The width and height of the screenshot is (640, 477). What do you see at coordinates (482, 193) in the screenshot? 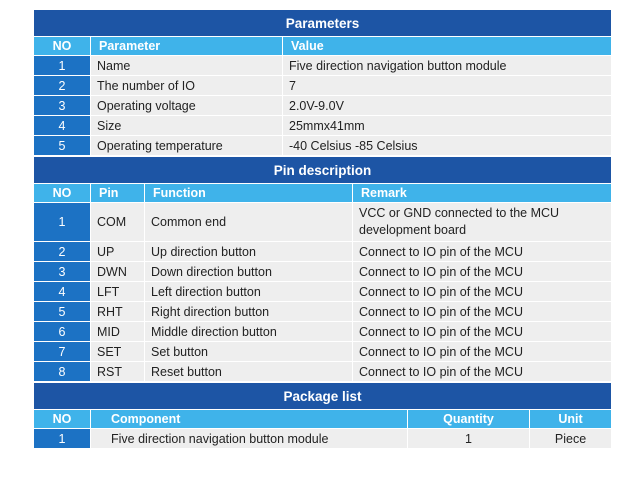
I see `pins-header-remark: Remark` at bounding box center [482, 193].